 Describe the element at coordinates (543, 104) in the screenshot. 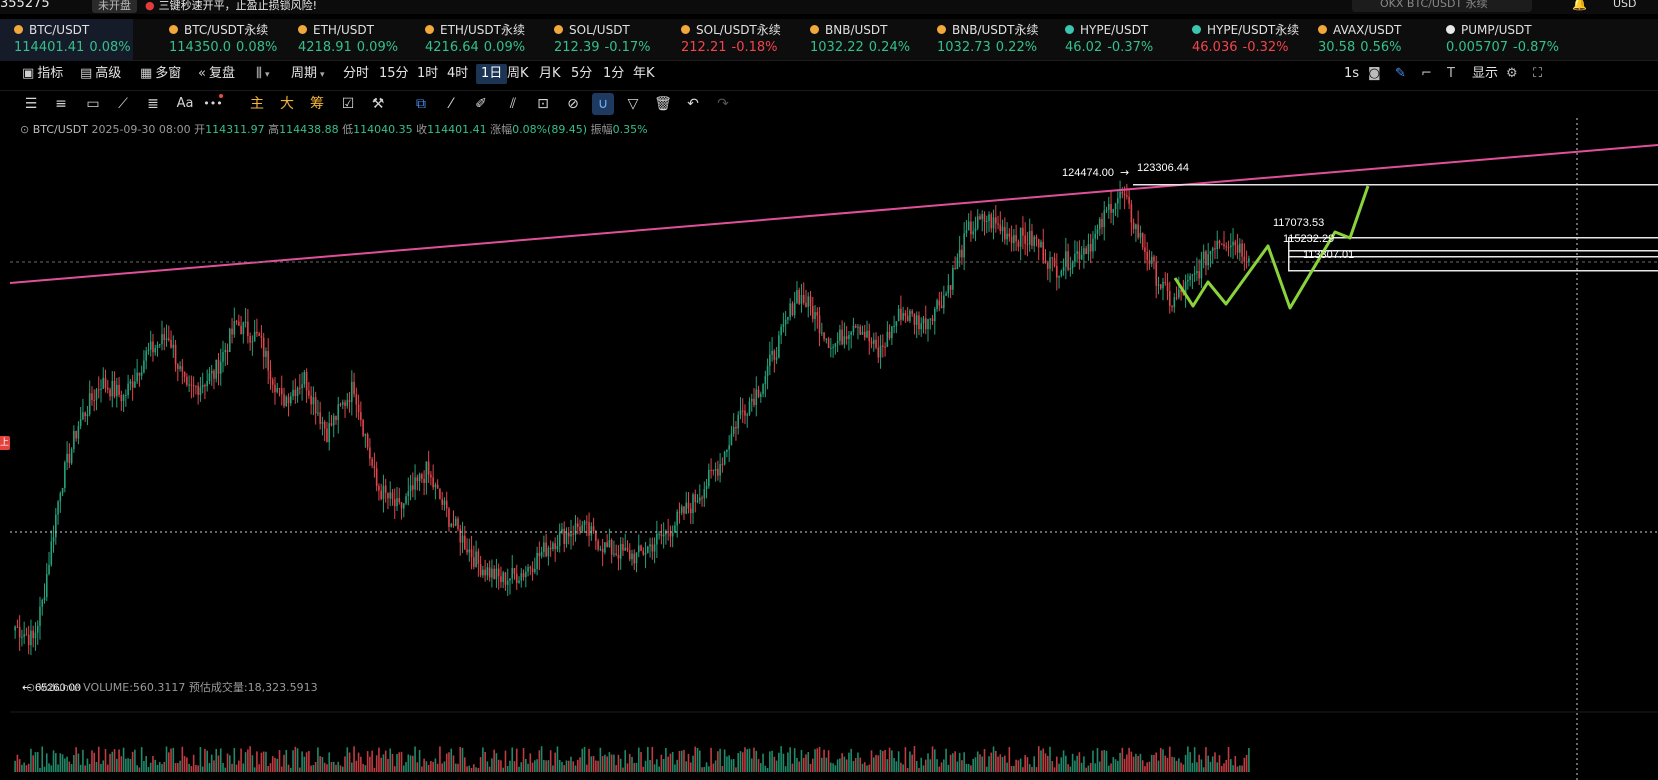

I see `lock-icon: ⊡` at that location.